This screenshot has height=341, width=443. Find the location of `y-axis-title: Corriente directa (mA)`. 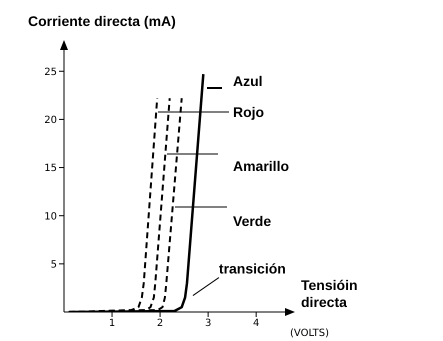

y-axis-title: Corriente directa (mA) is located at coordinates (102, 21).